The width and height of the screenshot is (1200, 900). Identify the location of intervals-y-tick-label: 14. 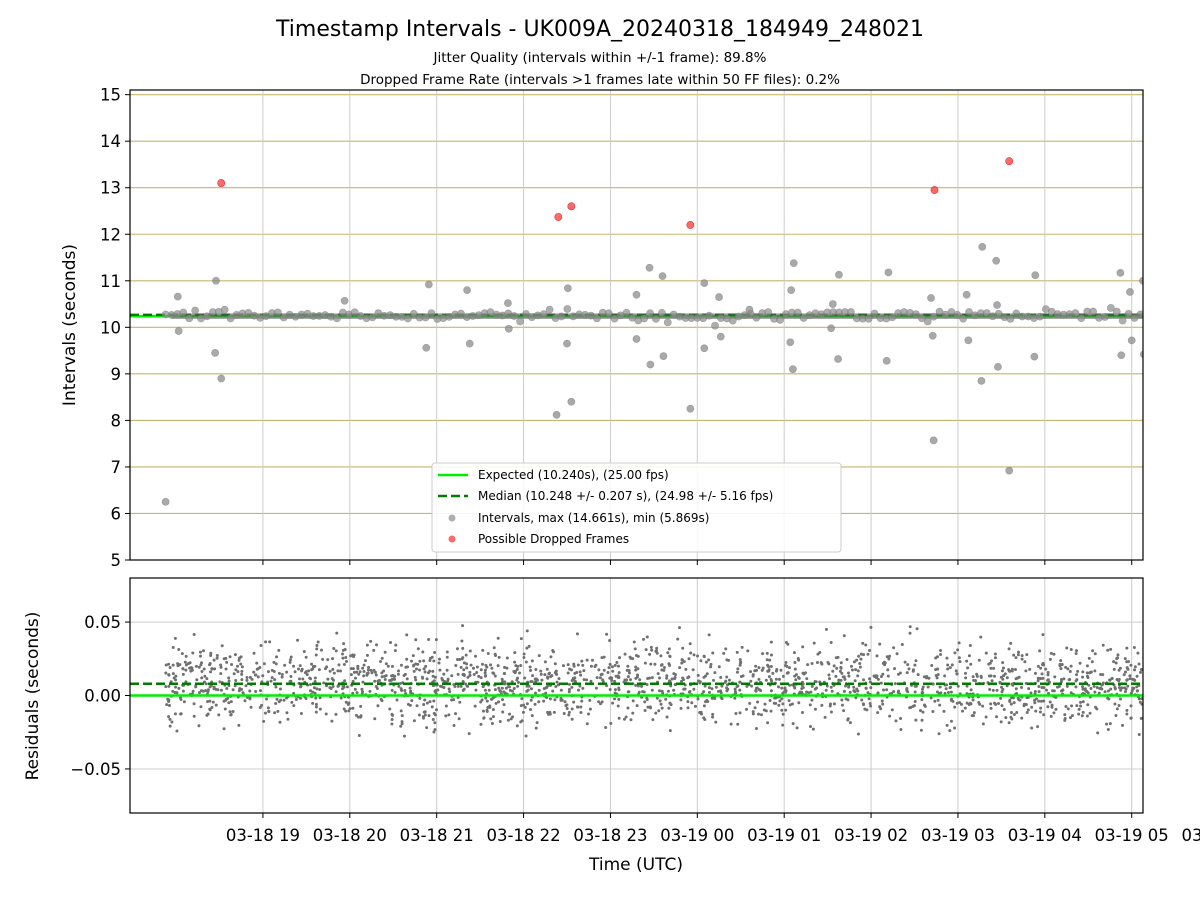
(110, 141).